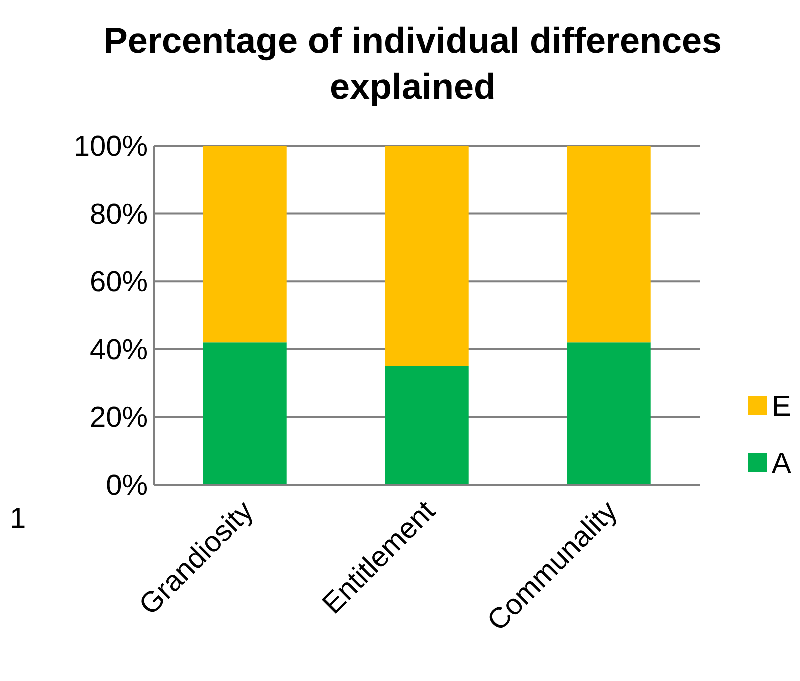 The width and height of the screenshot is (800, 681). Describe the element at coordinates (127, 486) in the screenshot. I see `y-tick-label: 0%` at that location.